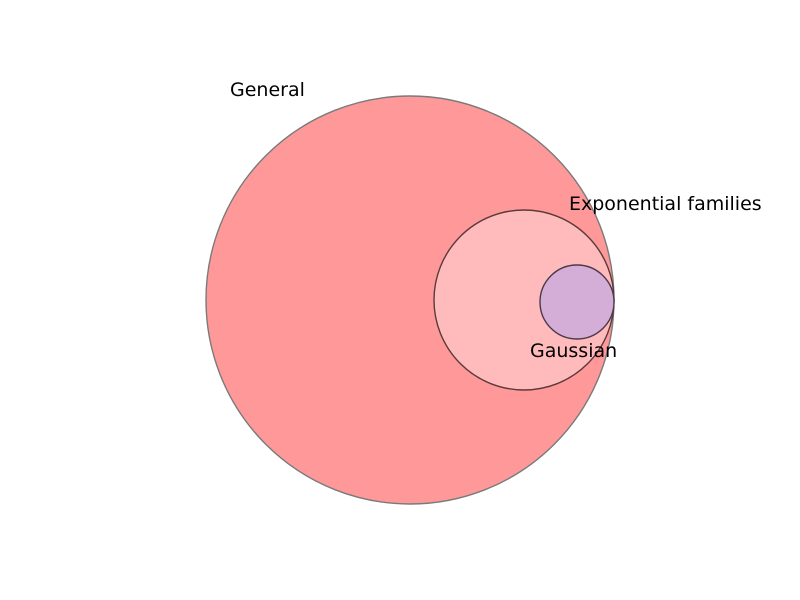 The image size is (800, 600). I want to click on set-gaussian-circle, so click(577, 302).